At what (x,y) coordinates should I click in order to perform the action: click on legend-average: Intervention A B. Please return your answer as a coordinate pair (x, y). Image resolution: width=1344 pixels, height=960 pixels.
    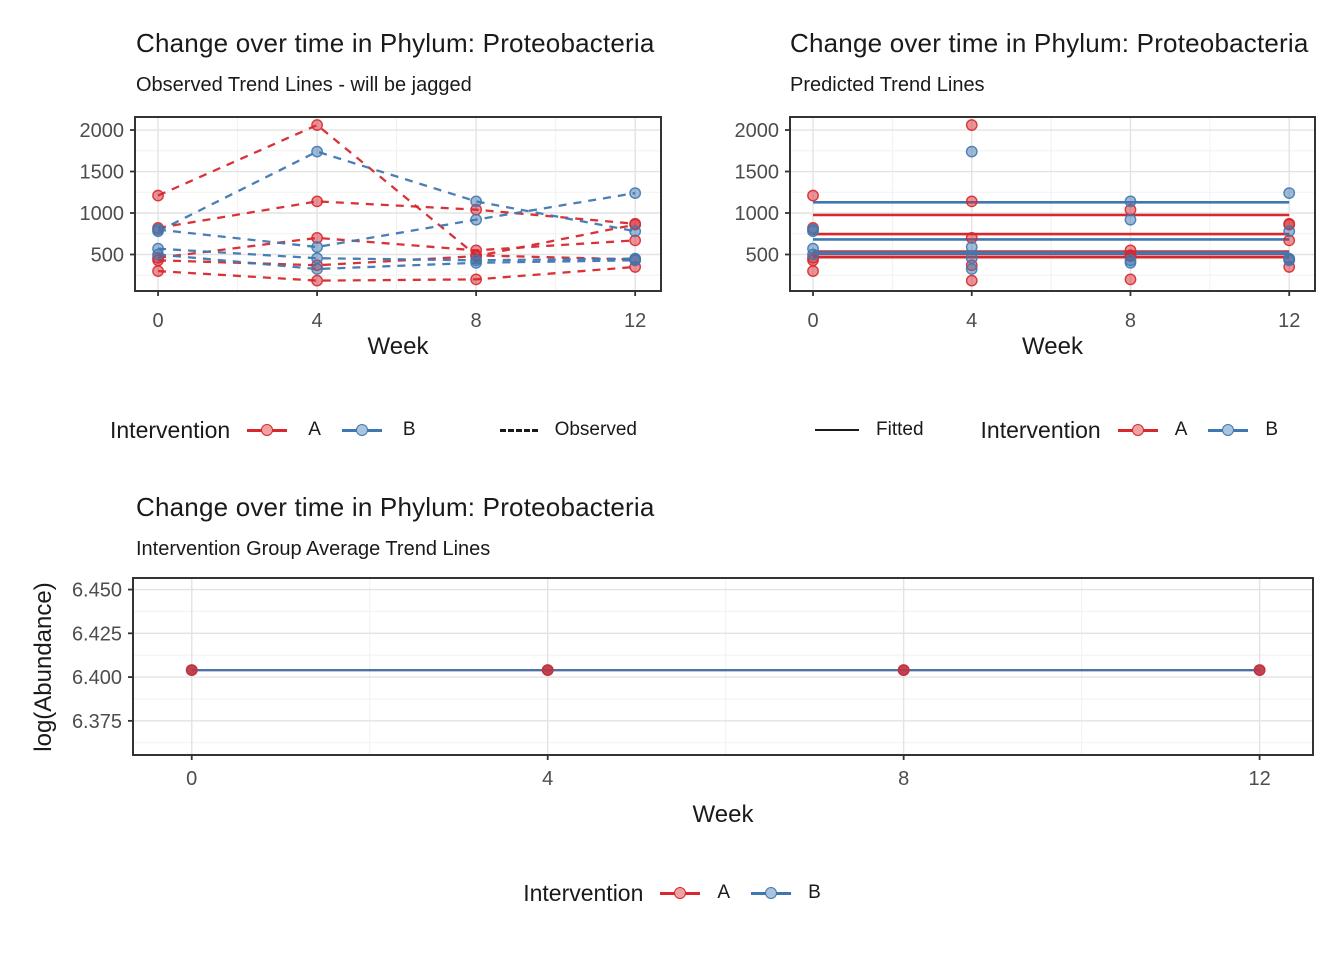
    Looking at the image, I should click on (672, 893).